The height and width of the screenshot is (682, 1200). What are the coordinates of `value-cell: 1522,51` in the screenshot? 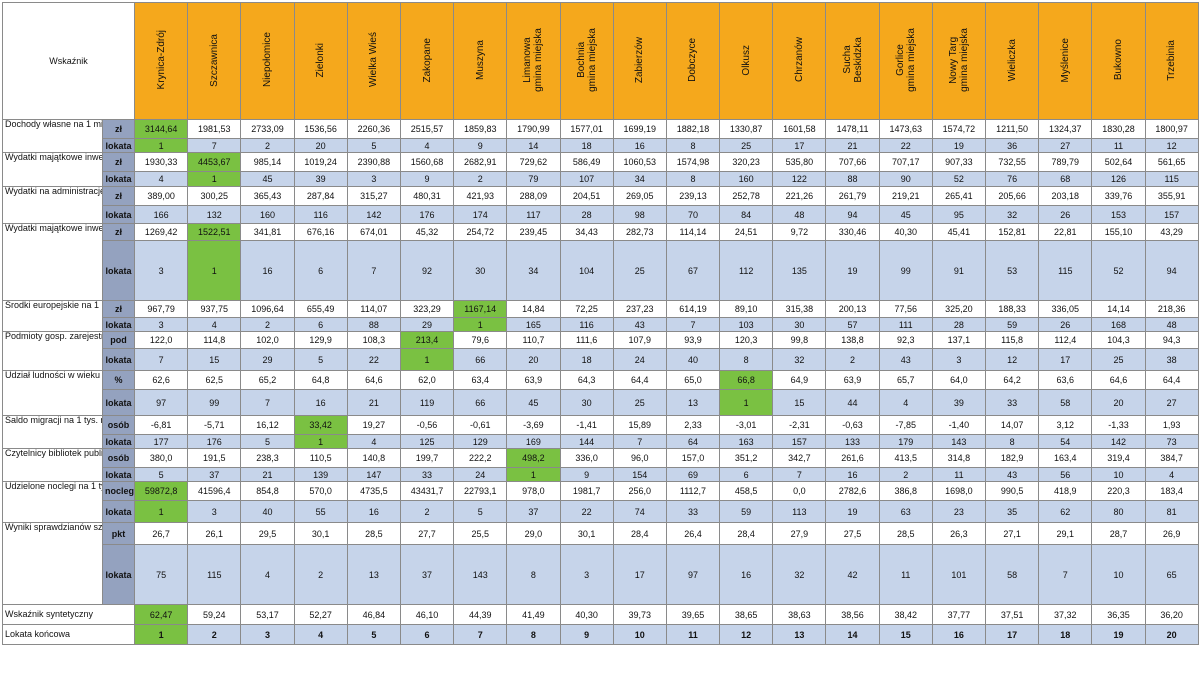 It's located at (214, 232).